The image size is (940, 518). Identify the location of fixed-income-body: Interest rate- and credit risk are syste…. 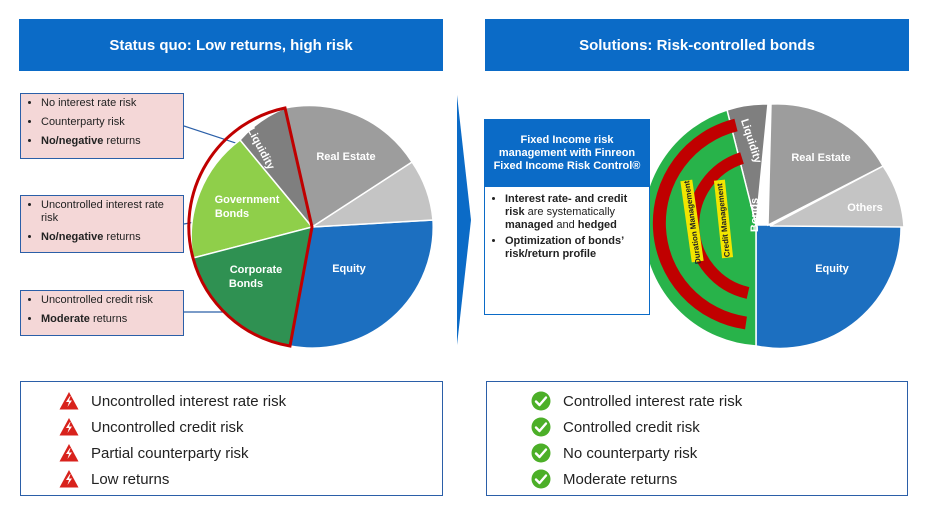
(567, 224).